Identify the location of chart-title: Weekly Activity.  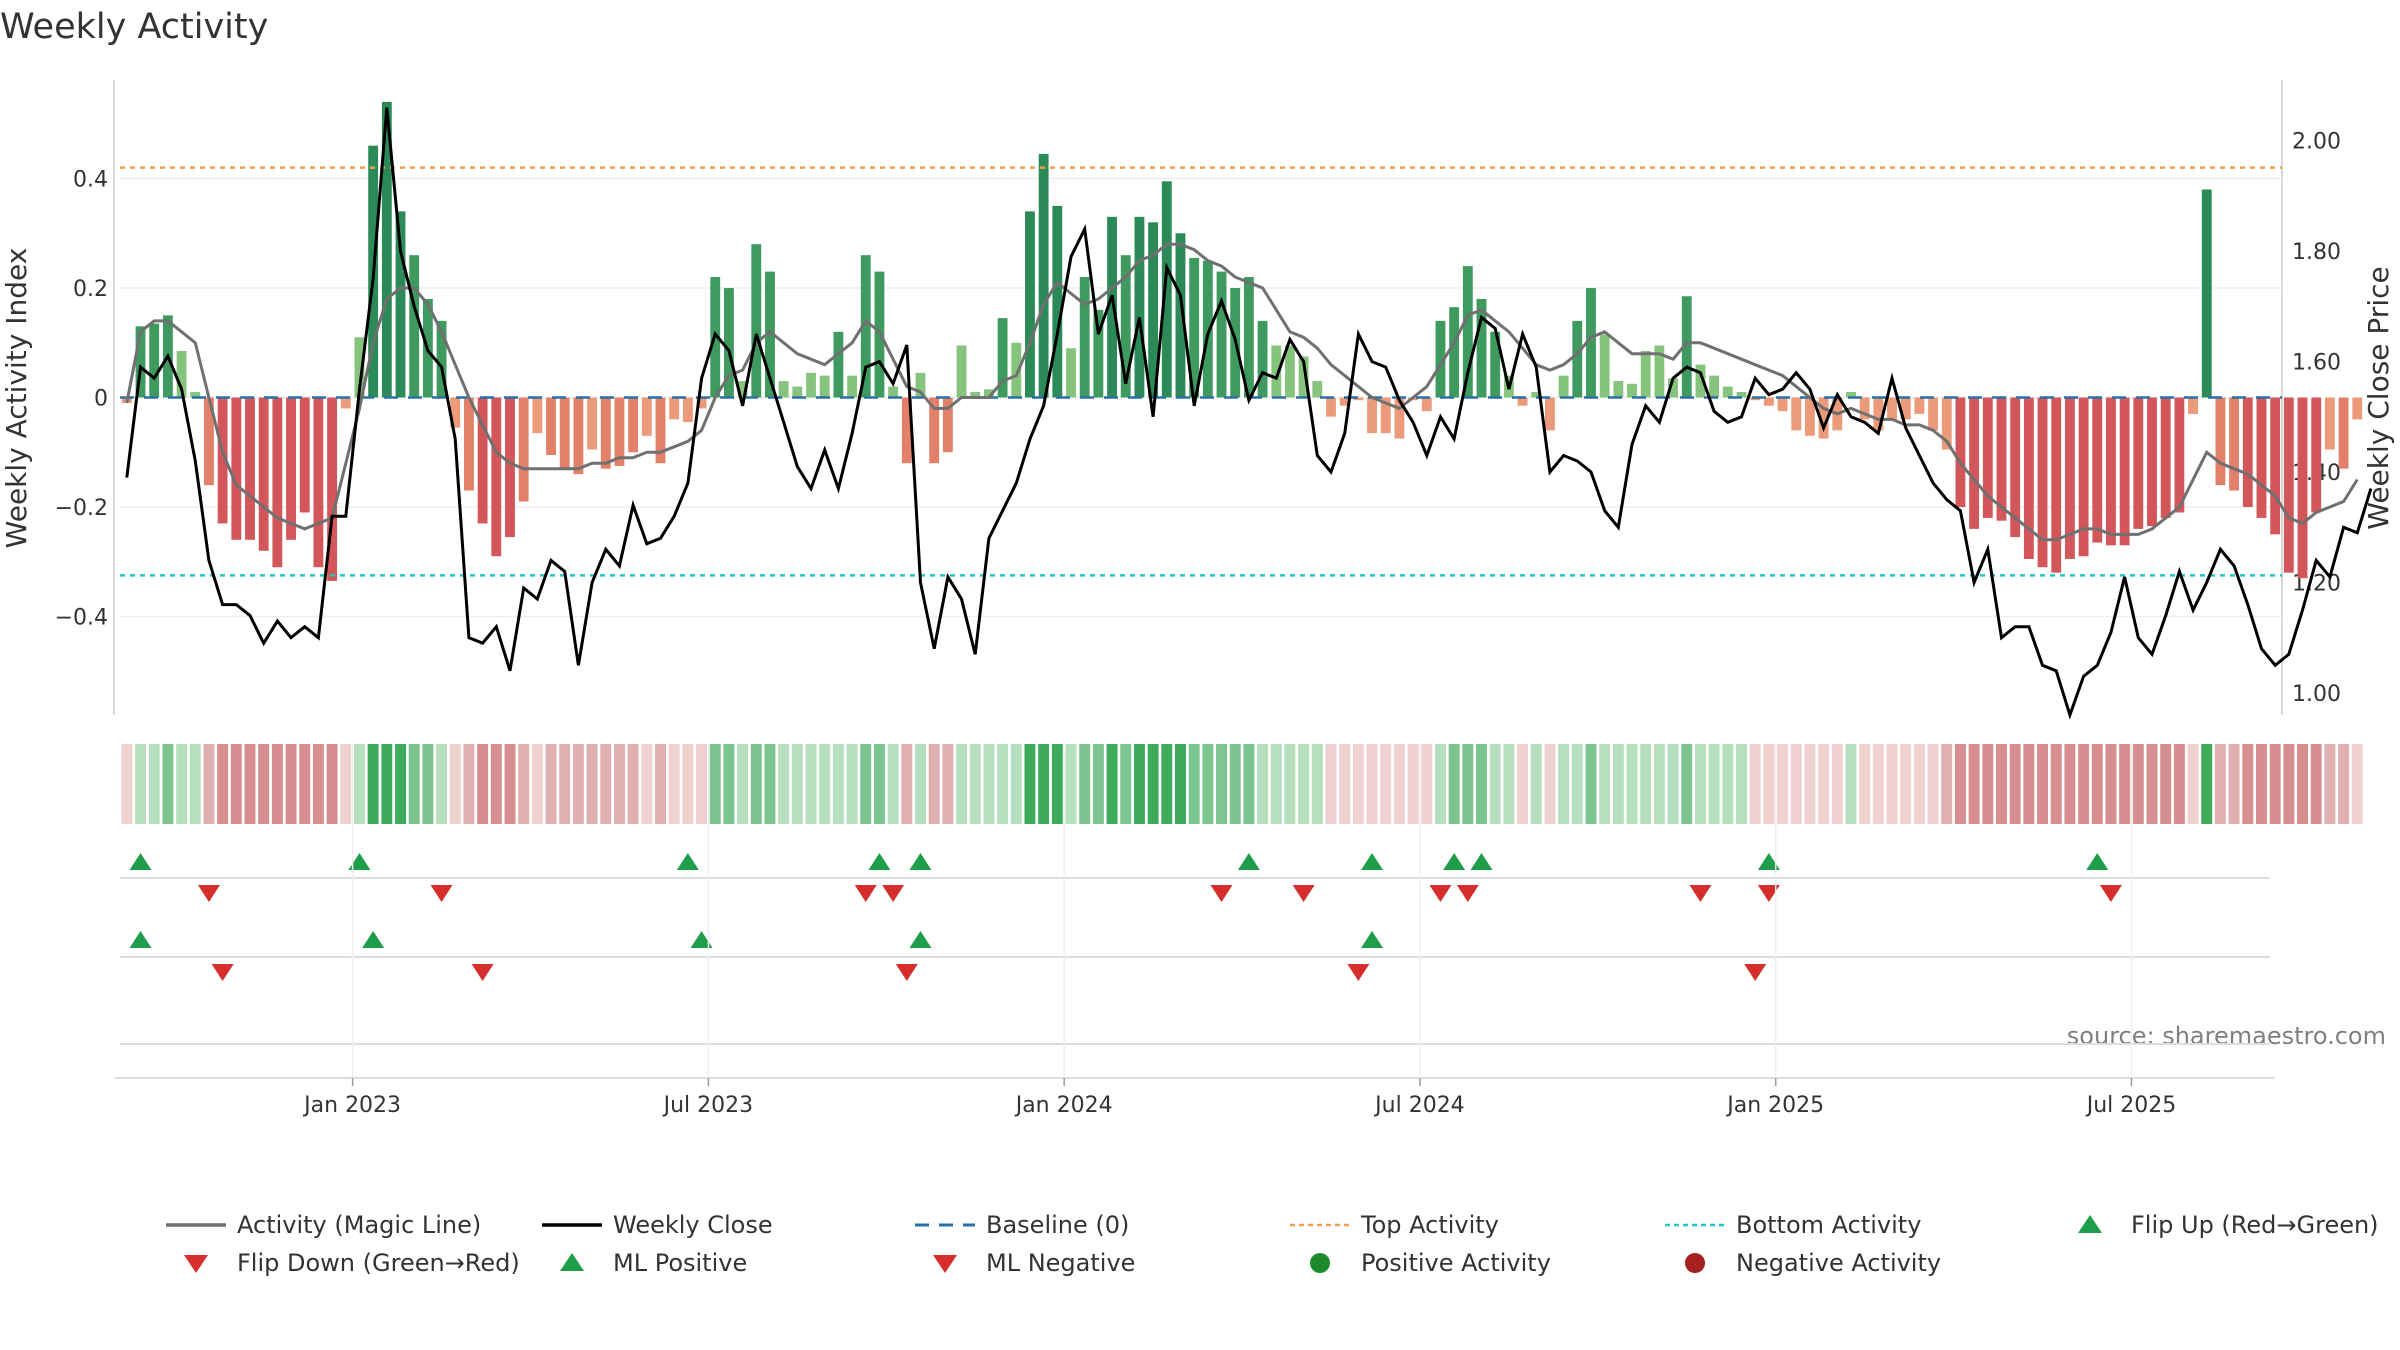
(134, 27).